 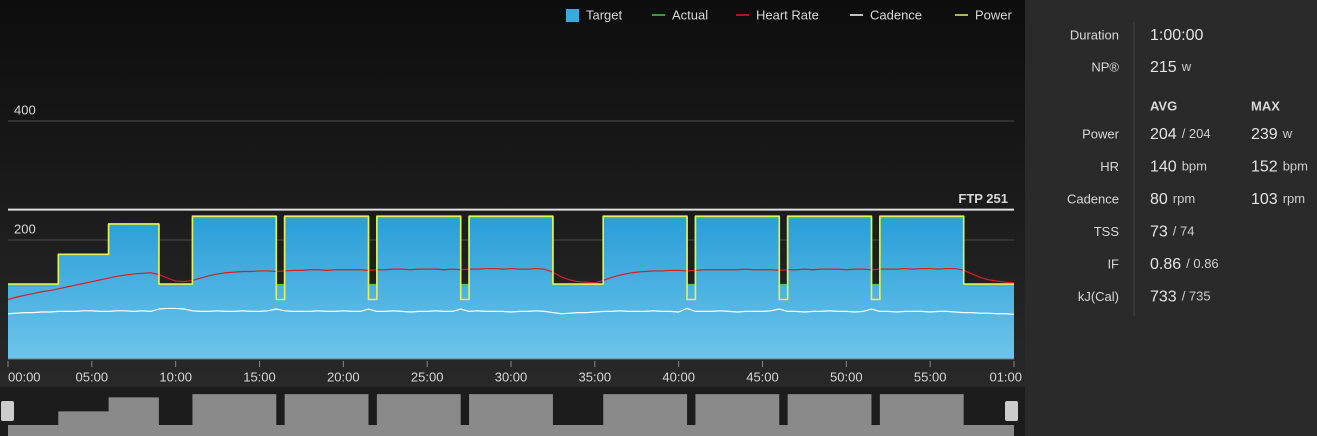 I want to click on avg-value-main: 140, so click(x=1163, y=167).